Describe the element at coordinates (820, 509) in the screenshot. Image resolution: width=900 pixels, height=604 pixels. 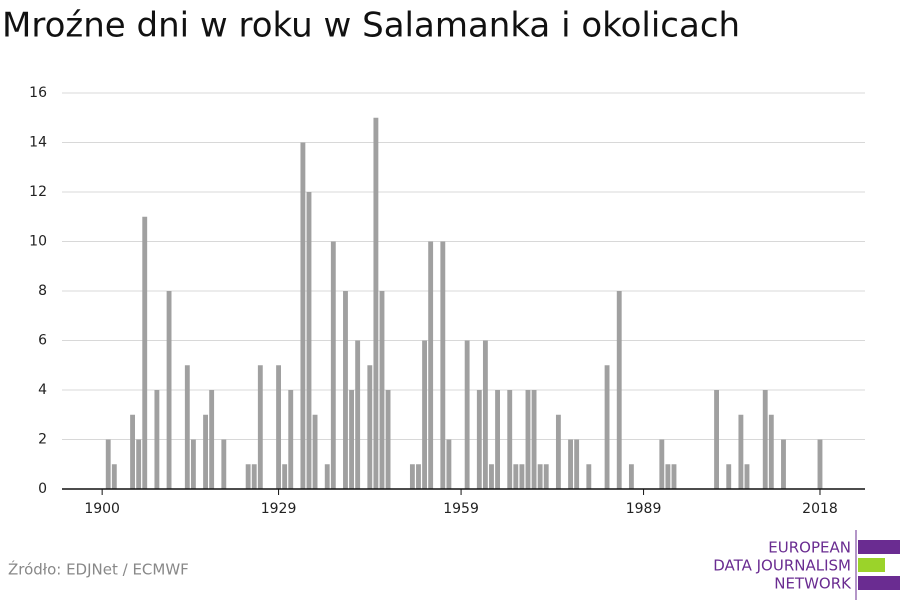
I see `x-tick-label: 2018` at that location.